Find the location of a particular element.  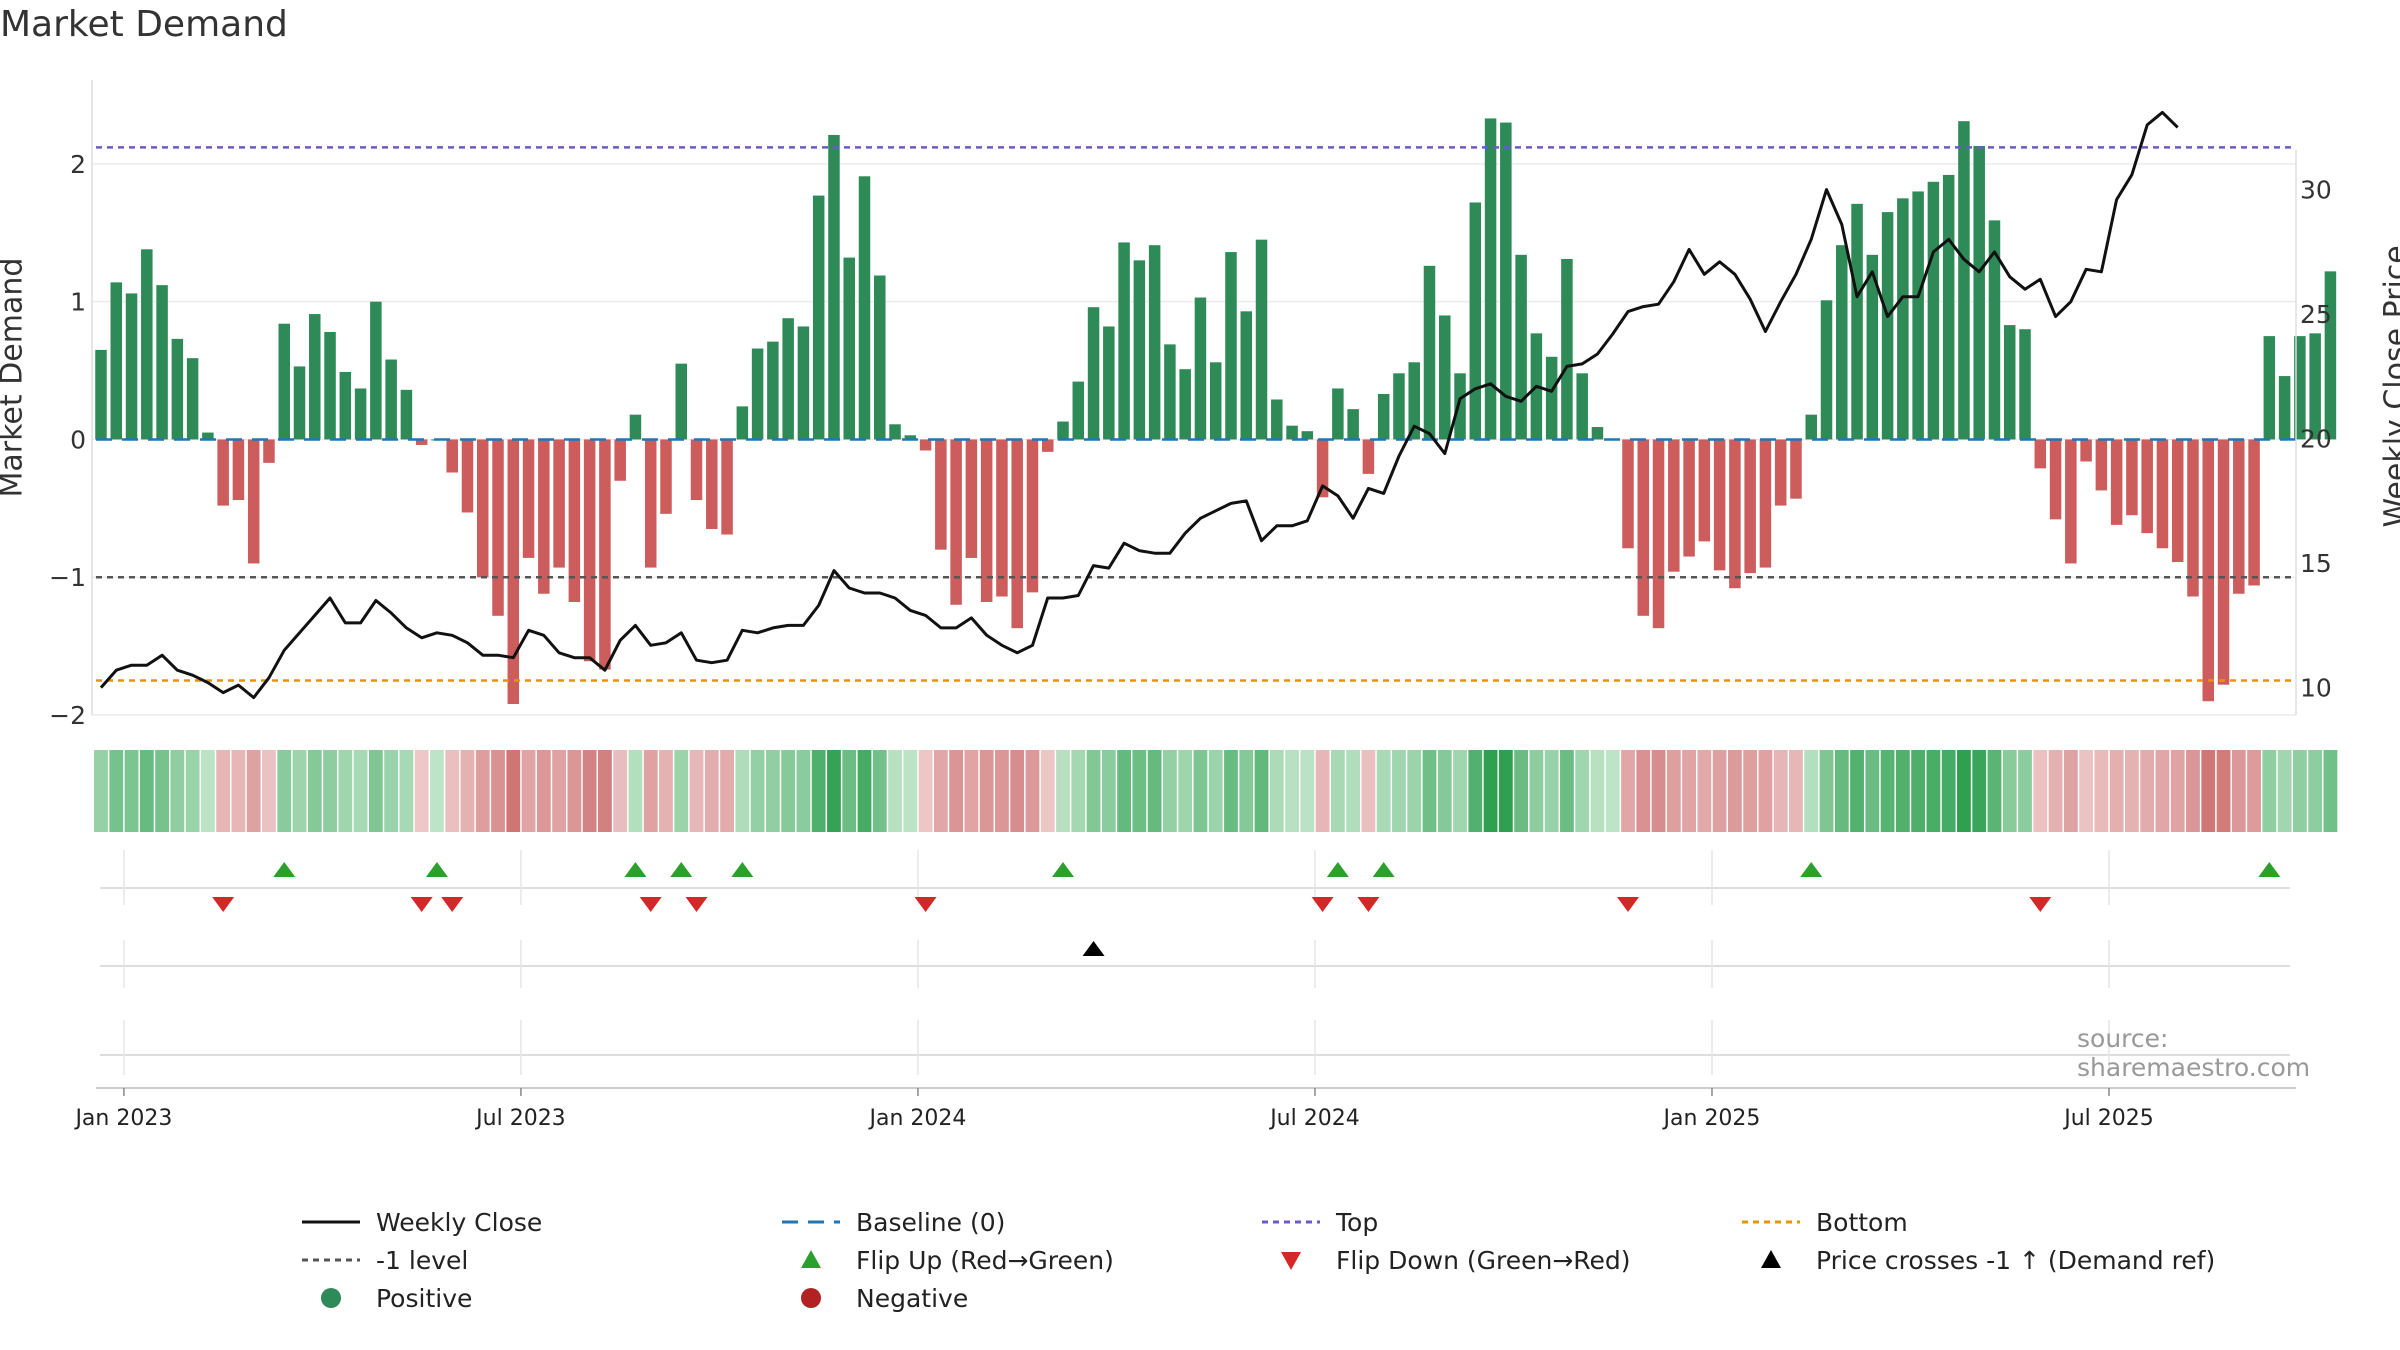

legend-solid-line-icon is located at coordinates (331, 1222).